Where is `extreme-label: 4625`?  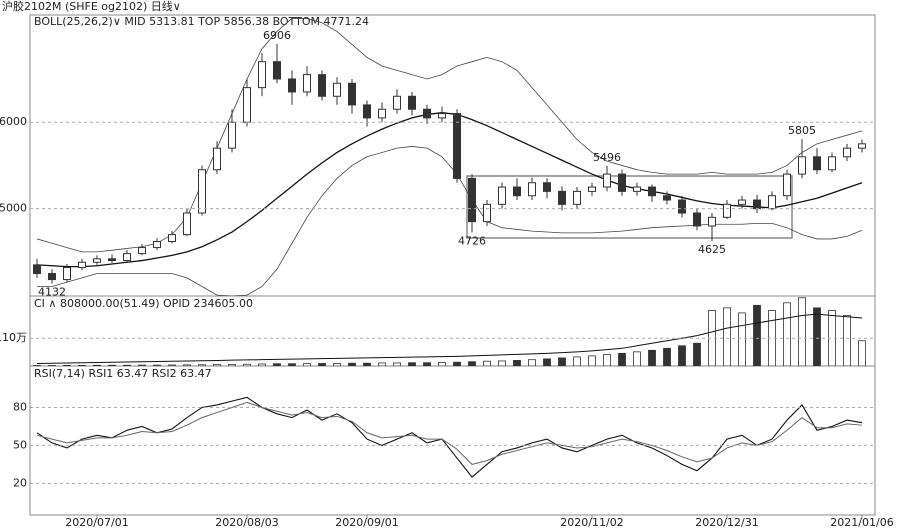 extreme-label: 4625 is located at coordinates (712, 249).